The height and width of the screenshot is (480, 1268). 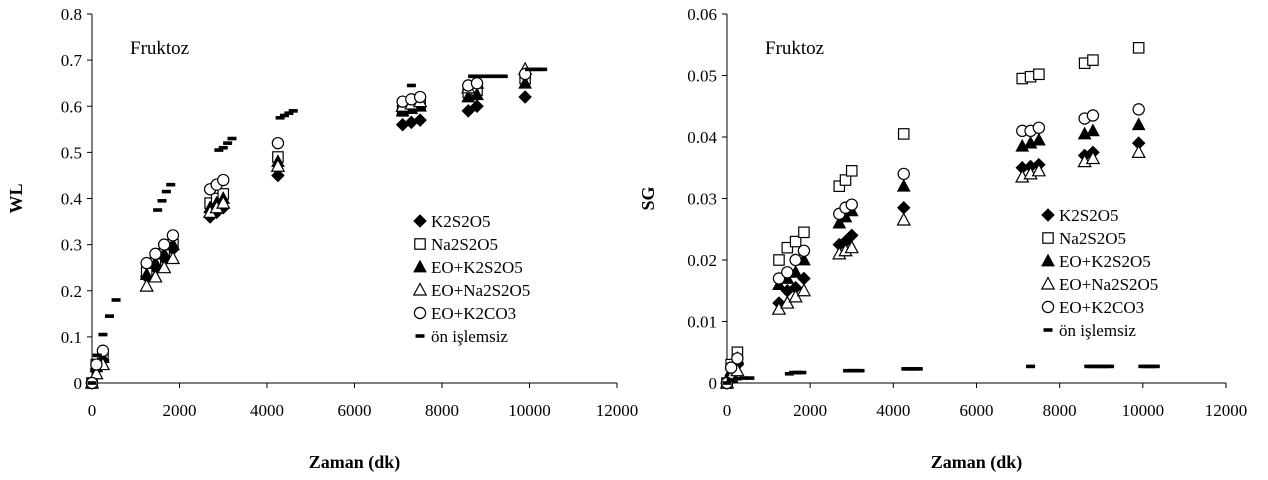 What do you see at coordinates (71, 14) in the screenshot?
I see `y-tick-label: 0.8` at bounding box center [71, 14].